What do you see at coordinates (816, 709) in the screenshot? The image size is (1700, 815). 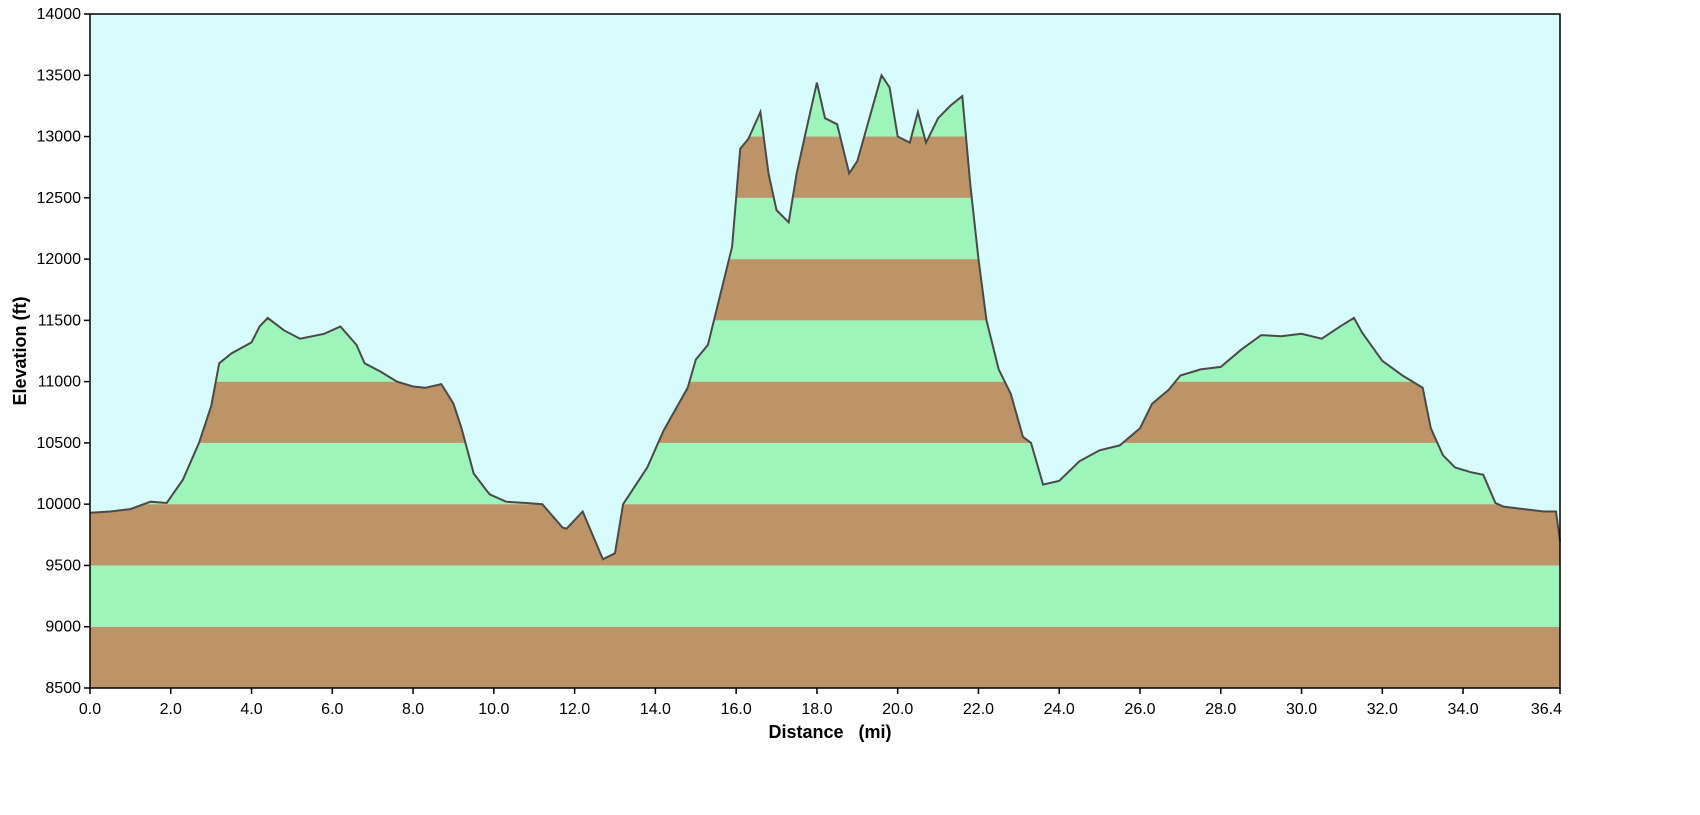 I see `x-tick-label: 18.0` at bounding box center [816, 709].